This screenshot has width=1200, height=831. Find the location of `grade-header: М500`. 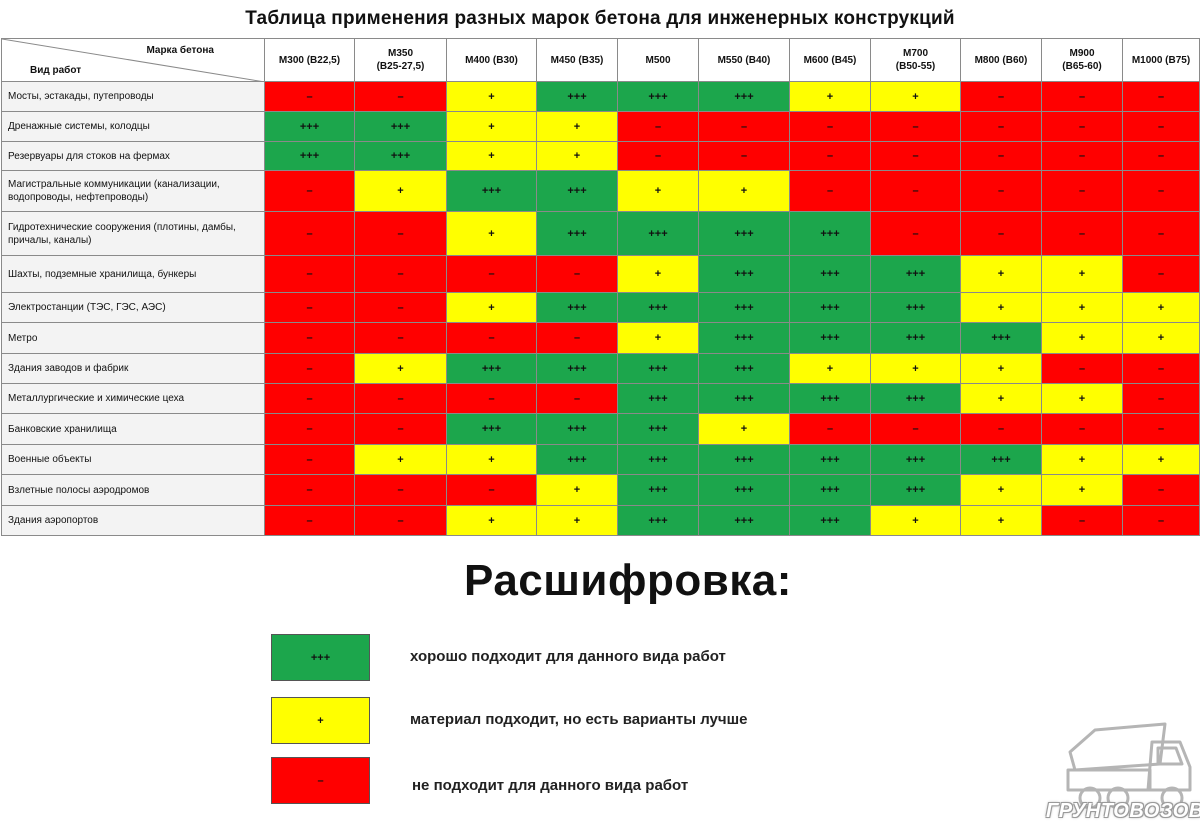

grade-header: М500 is located at coordinates (658, 60).